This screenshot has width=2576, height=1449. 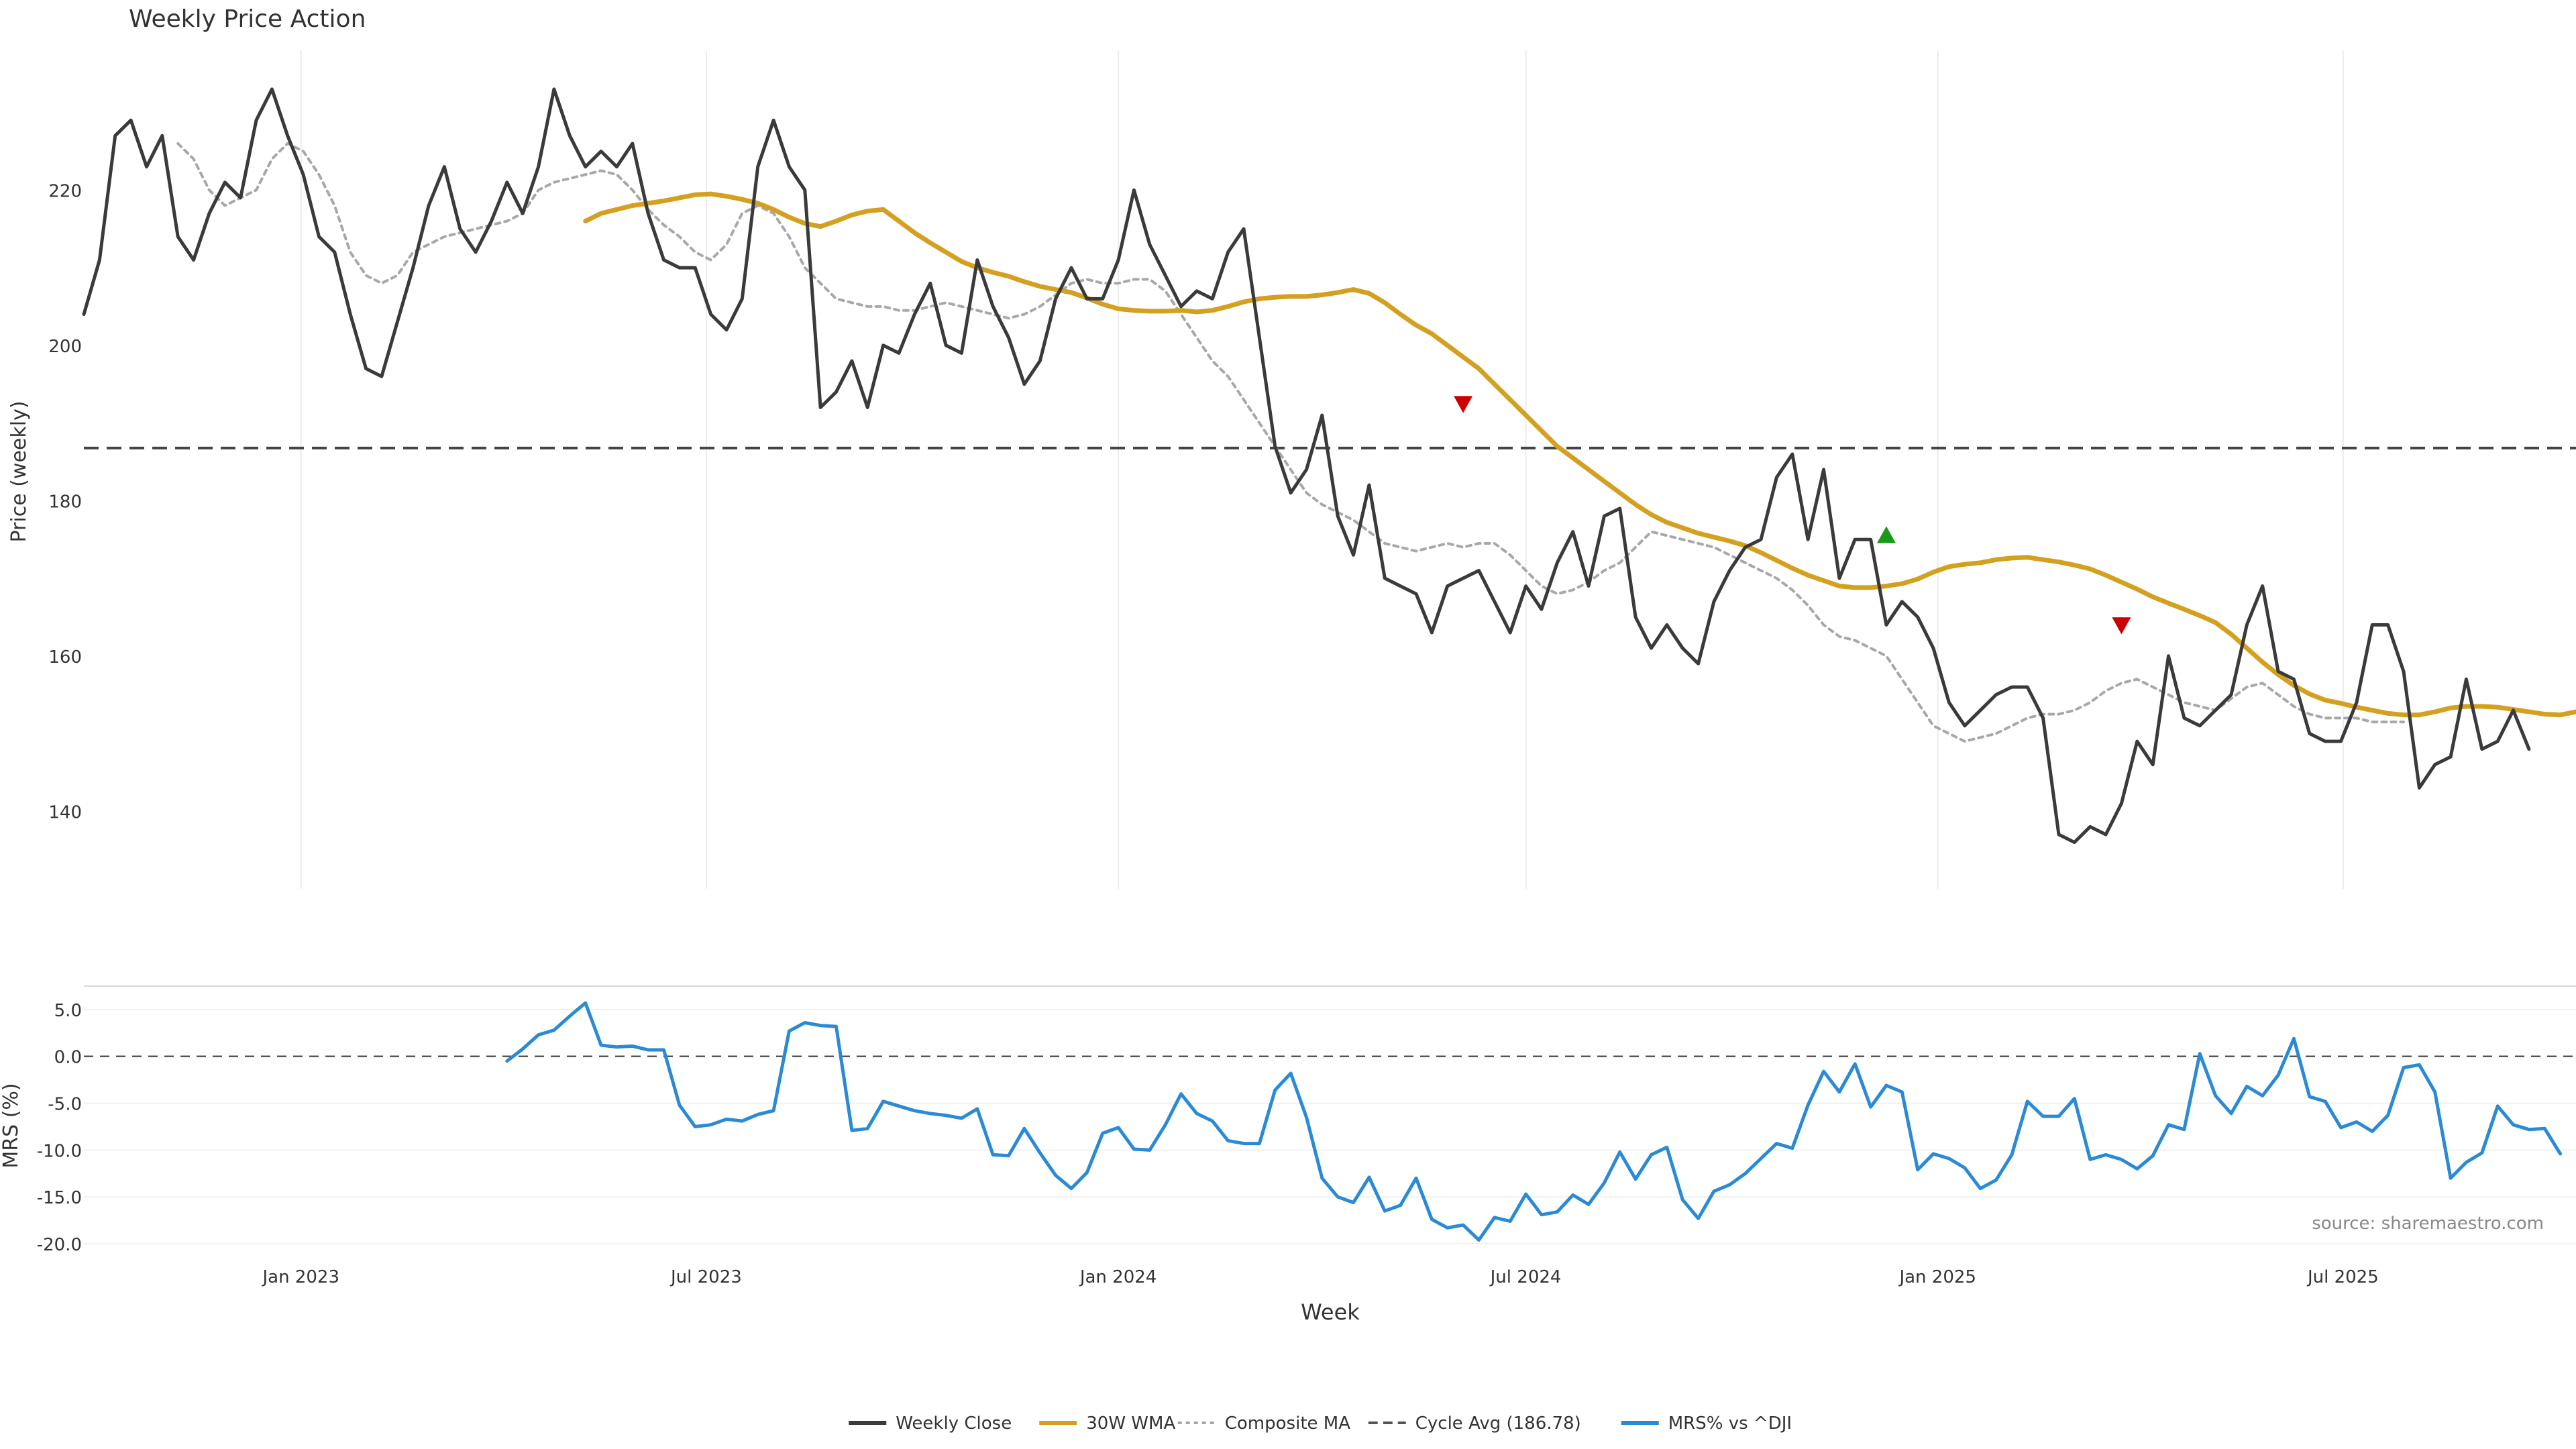 I want to click on x-tick-label: Jul 2025, so click(x=2342, y=1277).